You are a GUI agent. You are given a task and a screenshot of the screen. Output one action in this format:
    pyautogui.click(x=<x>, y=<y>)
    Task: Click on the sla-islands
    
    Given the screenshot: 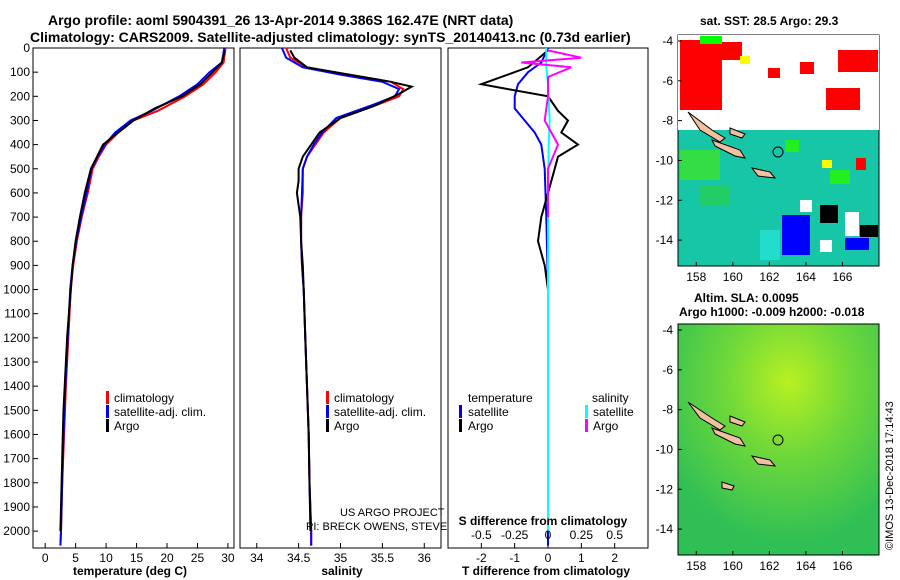 What is the action you would take?
    pyautogui.click(x=732, y=446)
    